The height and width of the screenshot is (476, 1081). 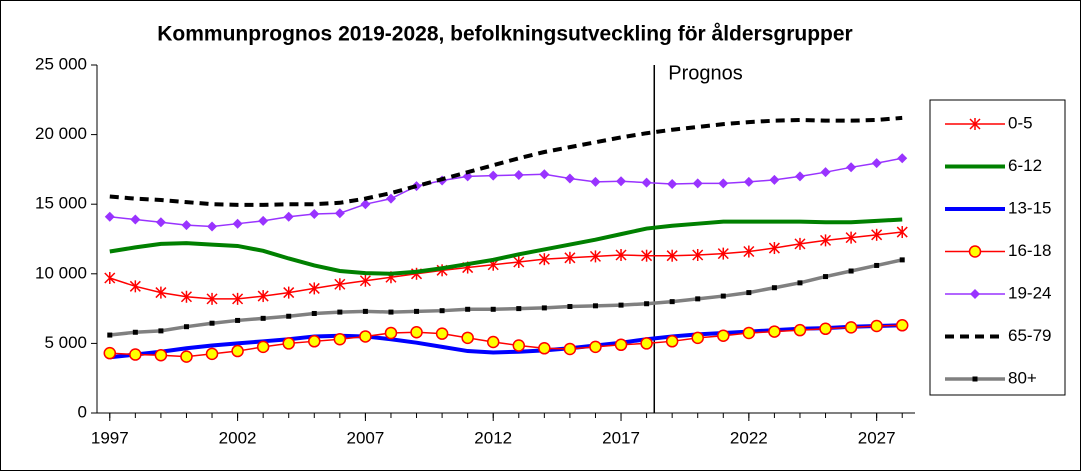 What do you see at coordinates (61, 272) in the screenshot?
I see `y-tick-label: 10 000` at bounding box center [61, 272].